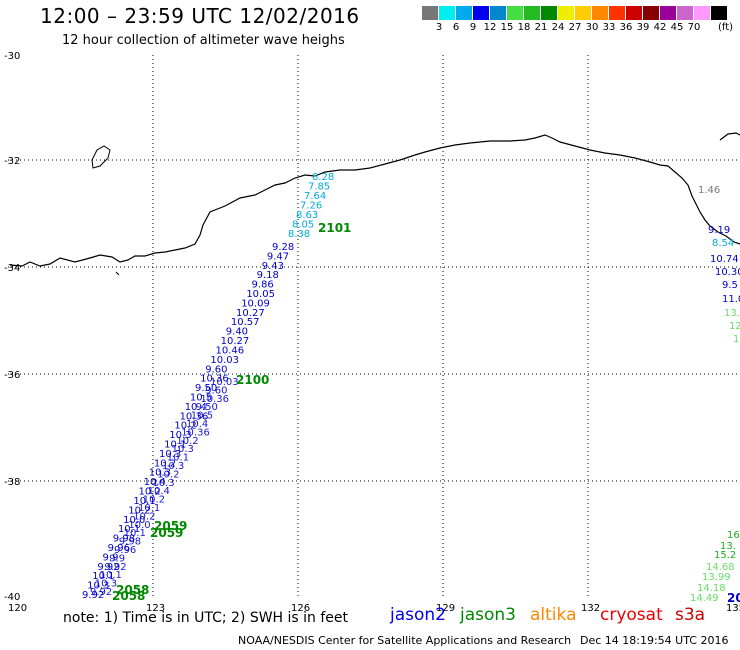  Describe the element at coordinates (268, 275) in the screenshot. I see `swh-value-label: 9.18` at that location.